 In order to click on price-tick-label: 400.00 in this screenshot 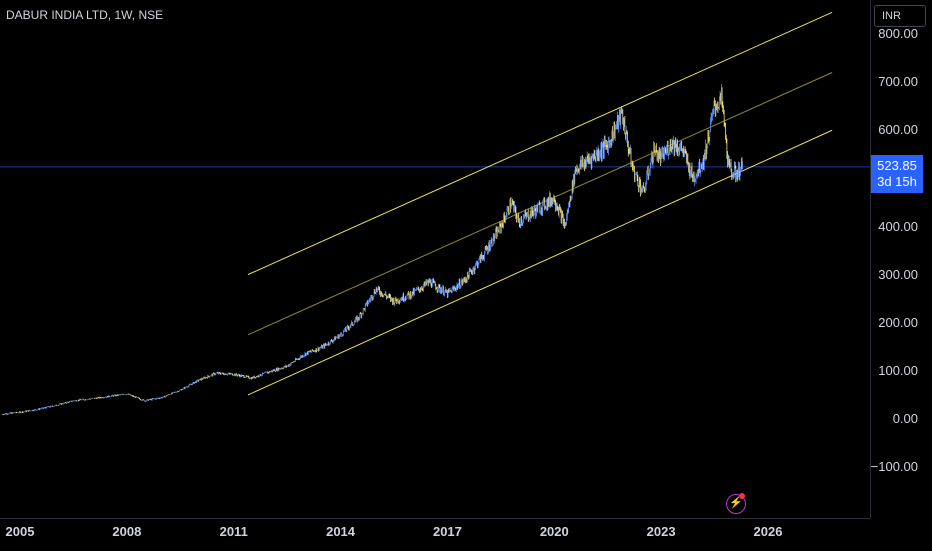, I will do `click(898, 226)`.